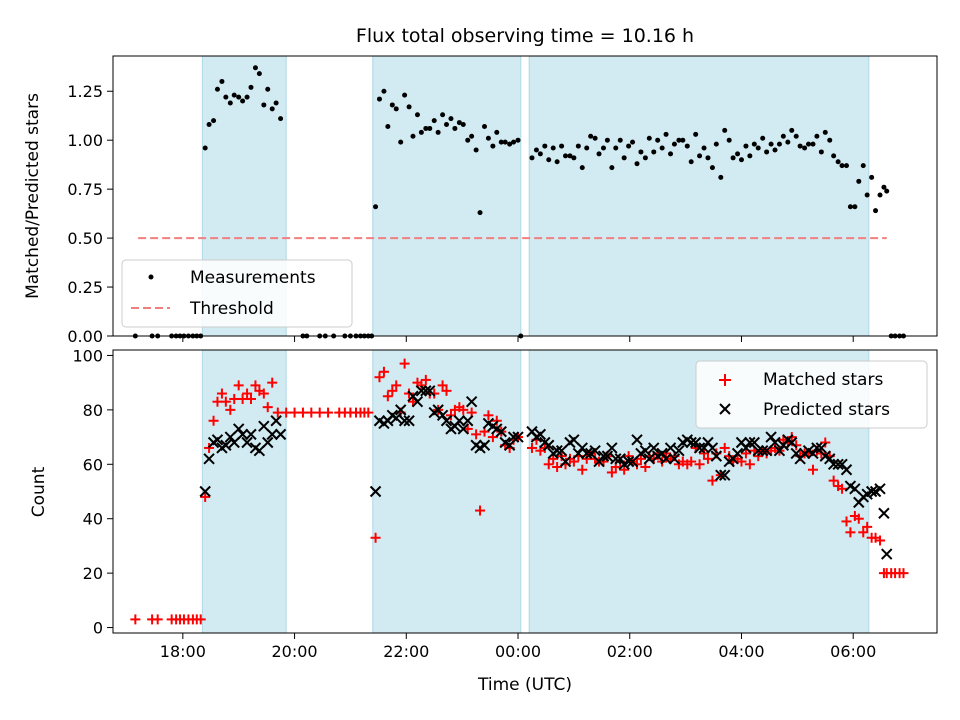 Image resolution: width=960 pixels, height=720 pixels. What do you see at coordinates (518, 651) in the screenshot?
I see `x-tick-label: 00:00` at bounding box center [518, 651].